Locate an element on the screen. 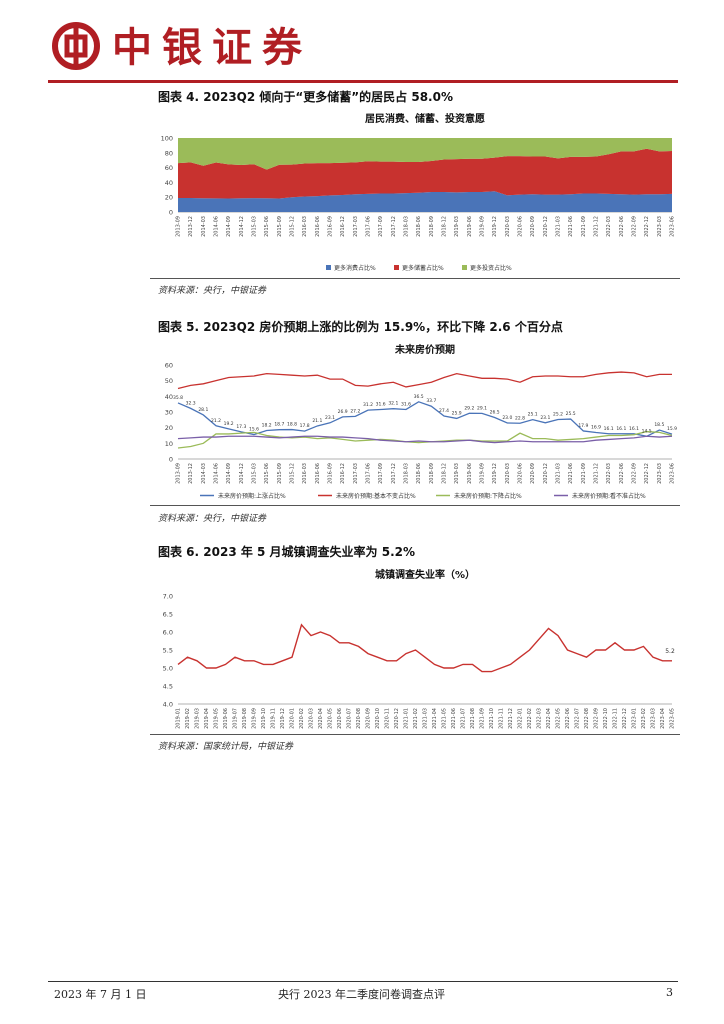  x-tick-label: 2019-04 is located at coordinates (207, 718).